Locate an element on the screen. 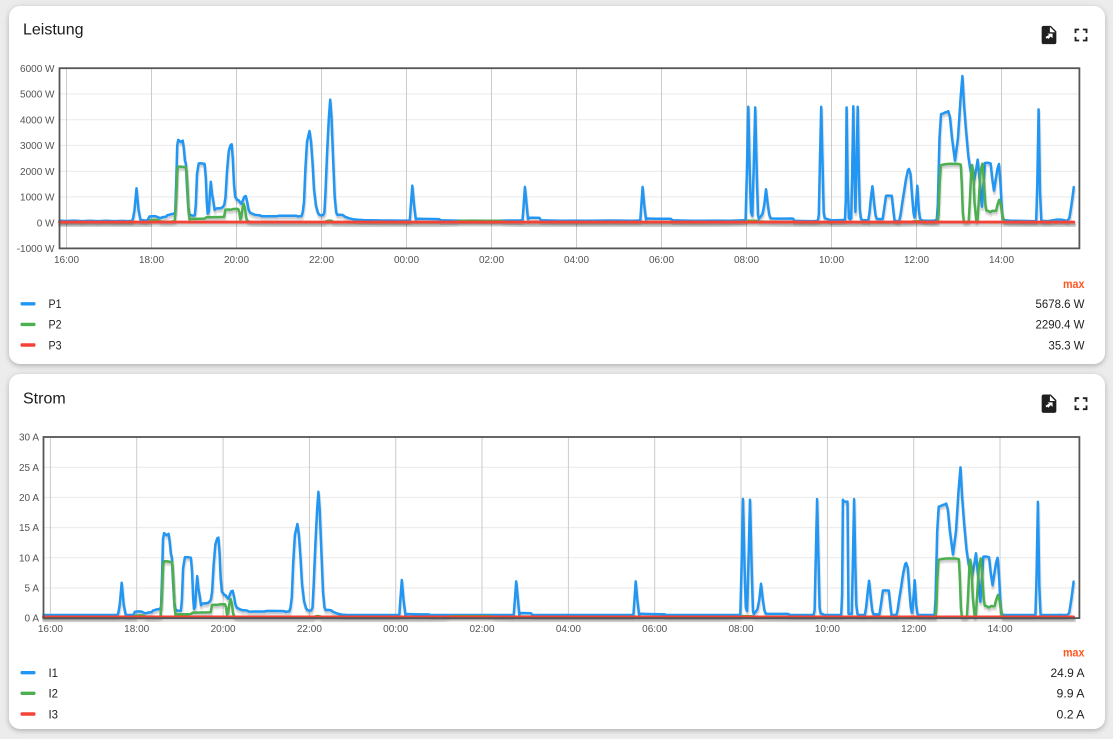 The image size is (1113, 739). svg-text: P3 is located at coordinates (55, 346).